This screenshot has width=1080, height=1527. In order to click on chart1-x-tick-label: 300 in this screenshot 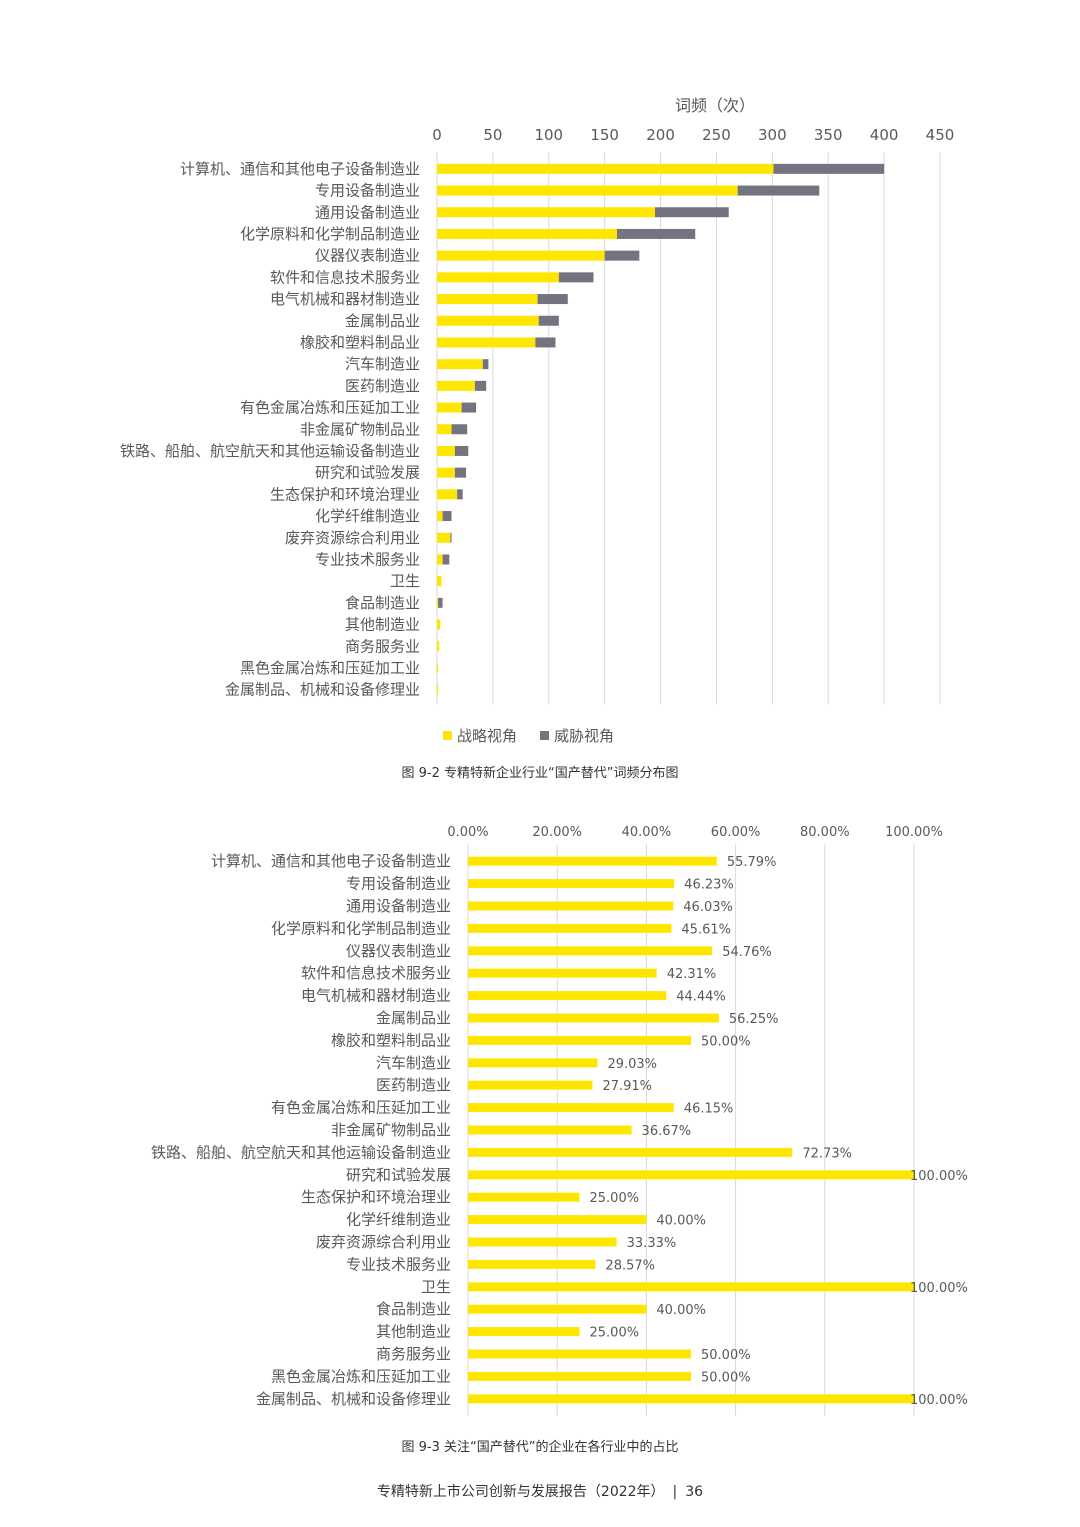, I will do `click(772, 135)`.